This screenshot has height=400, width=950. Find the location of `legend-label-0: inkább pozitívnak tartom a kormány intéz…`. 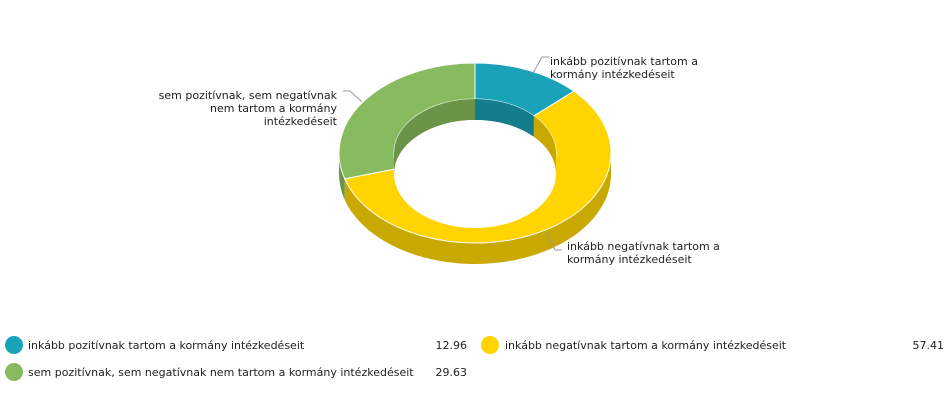

legend-label-0: inkább pozitívnak tartom a kormány intéz… is located at coordinates (166, 345).